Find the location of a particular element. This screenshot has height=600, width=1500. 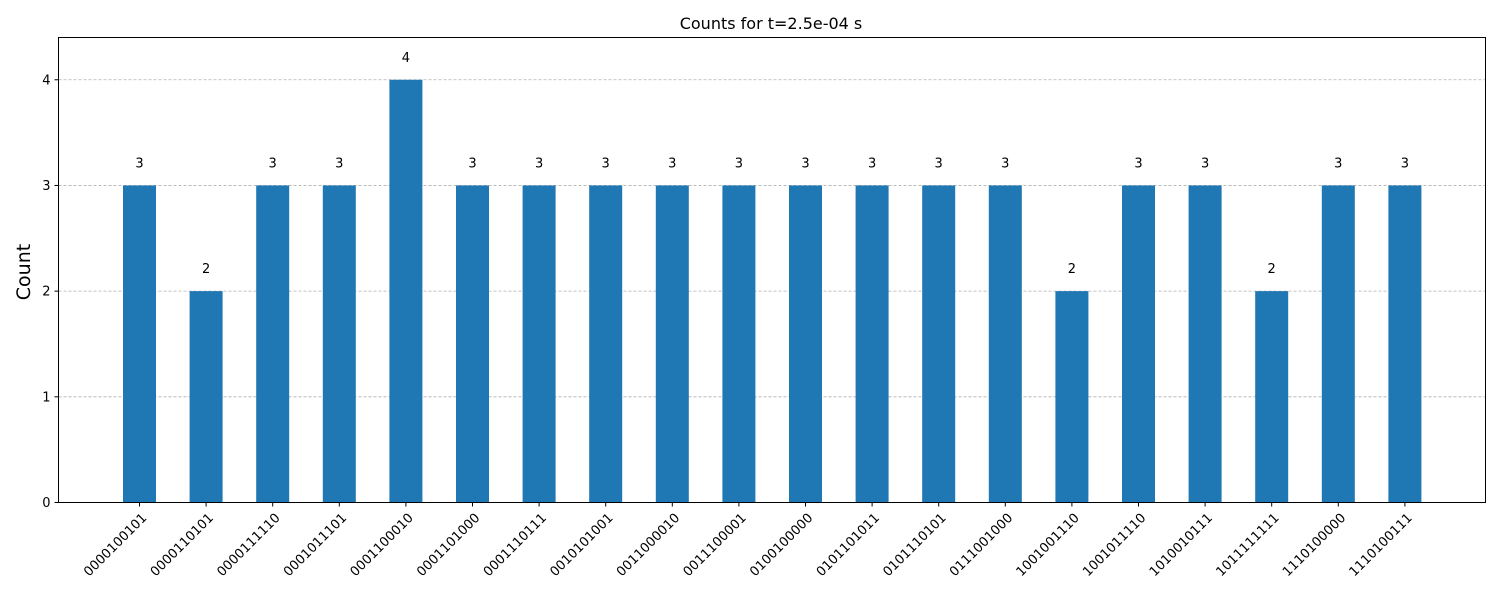

y-tick-label: 2 is located at coordinates (46, 292).